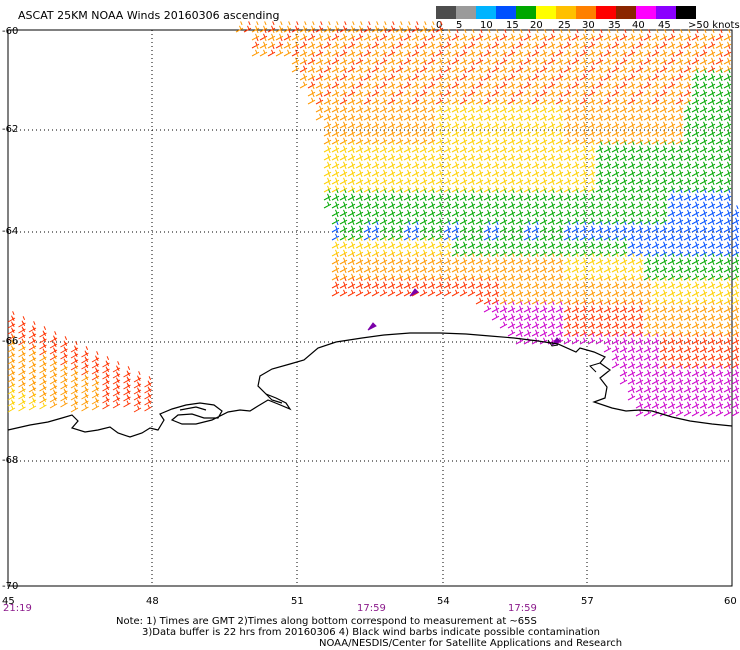 Image resolution: width=740 pixels, height=650 pixels. What do you see at coordinates (506, 12) in the screenshot?
I see `legend-swatch` at bounding box center [506, 12].